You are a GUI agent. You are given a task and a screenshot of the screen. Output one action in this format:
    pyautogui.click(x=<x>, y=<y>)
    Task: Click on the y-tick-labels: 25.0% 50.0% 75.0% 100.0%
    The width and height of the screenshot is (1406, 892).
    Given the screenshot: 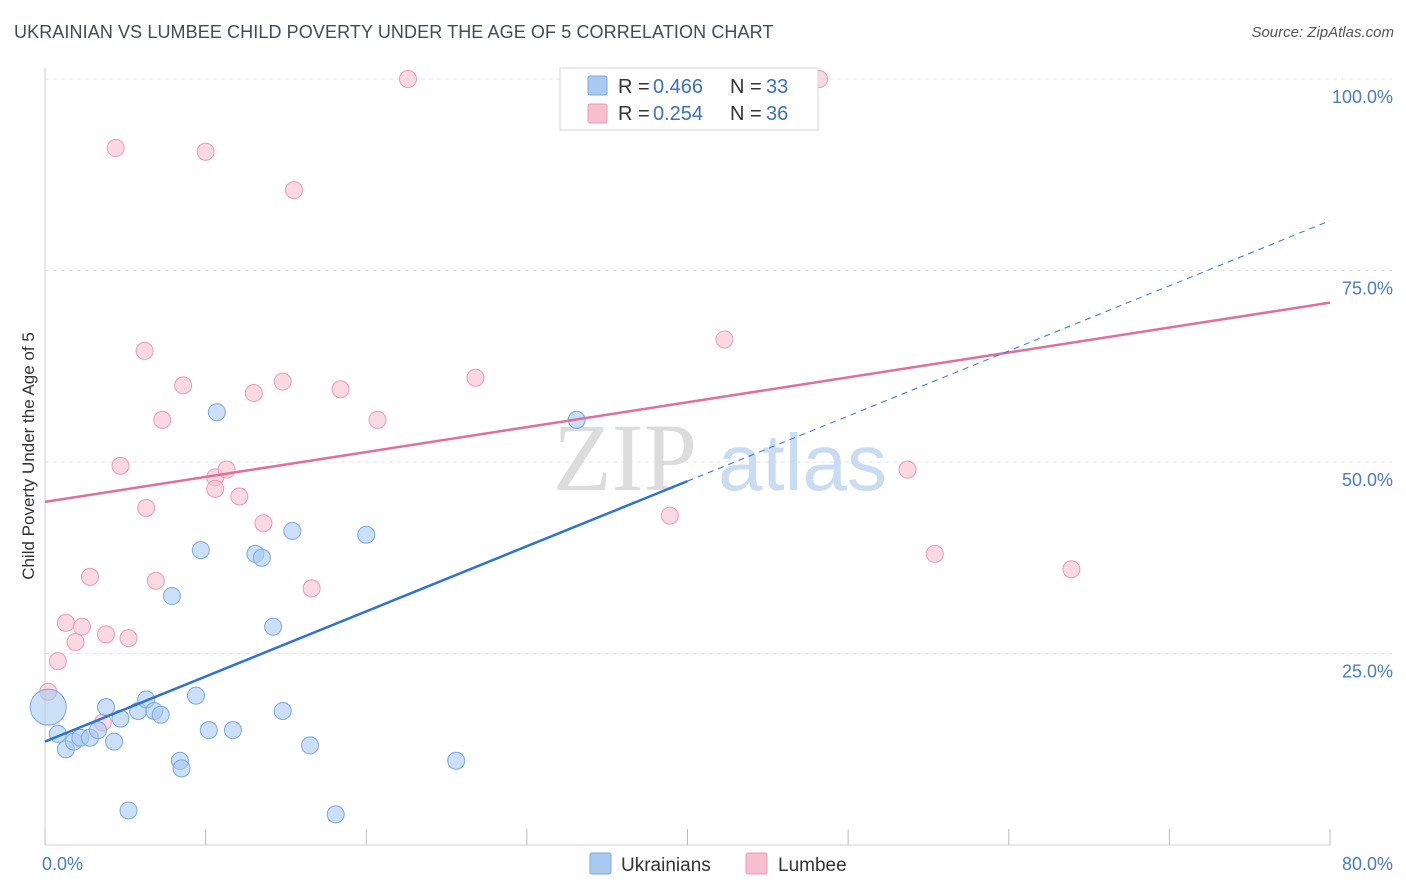 What is the action you would take?
    pyautogui.click(x=1362, y=384)
    